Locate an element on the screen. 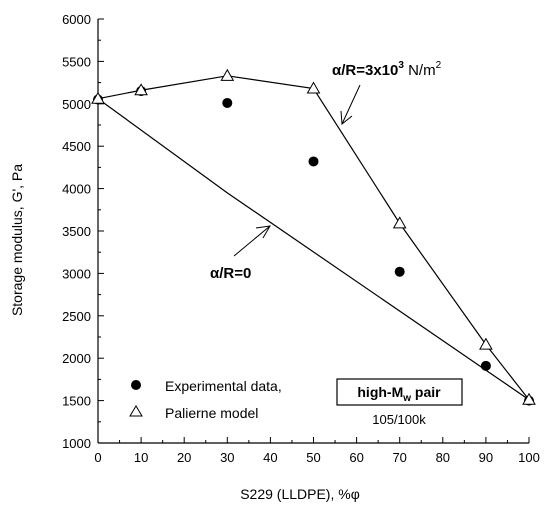 Image resolution: width=544 pixels, height=510 pixels. legend: Experimental data, Palierne model is located at coordinates (205, 399).